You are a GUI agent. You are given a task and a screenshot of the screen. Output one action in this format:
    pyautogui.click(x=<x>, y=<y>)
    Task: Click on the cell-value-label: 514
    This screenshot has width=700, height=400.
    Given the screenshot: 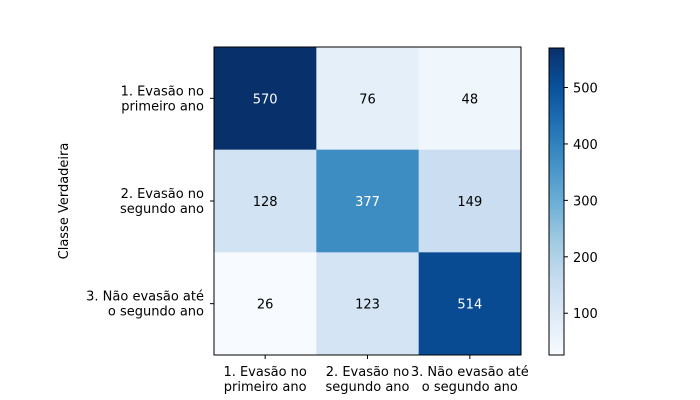 What is the action you would take?
    pyautogui.click(x=469, y=305)
    